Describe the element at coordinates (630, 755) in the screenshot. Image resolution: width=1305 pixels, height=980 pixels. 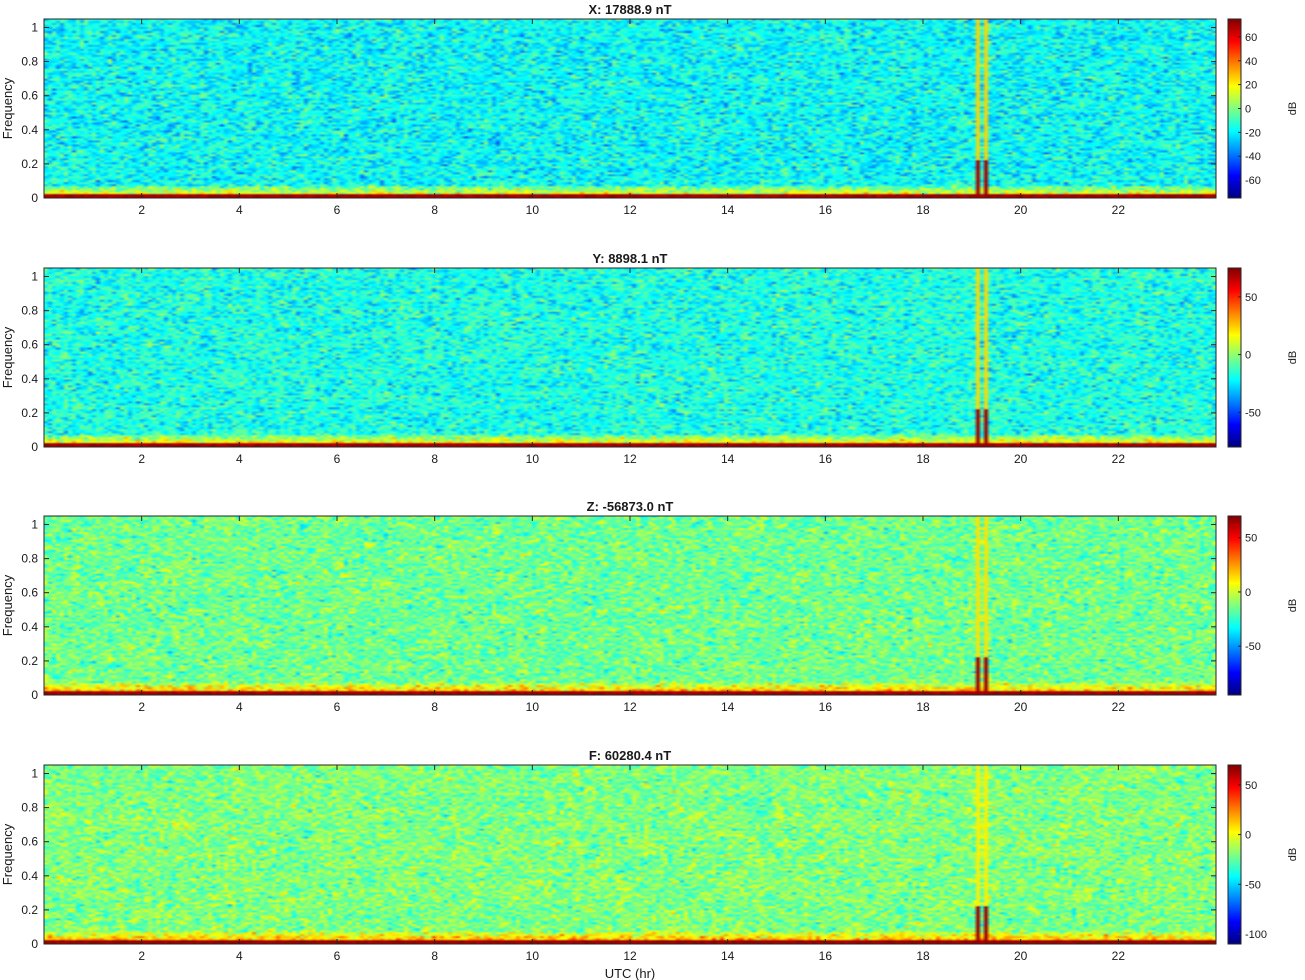
I see `panel-title: F: 60280.4 nT` at that location.